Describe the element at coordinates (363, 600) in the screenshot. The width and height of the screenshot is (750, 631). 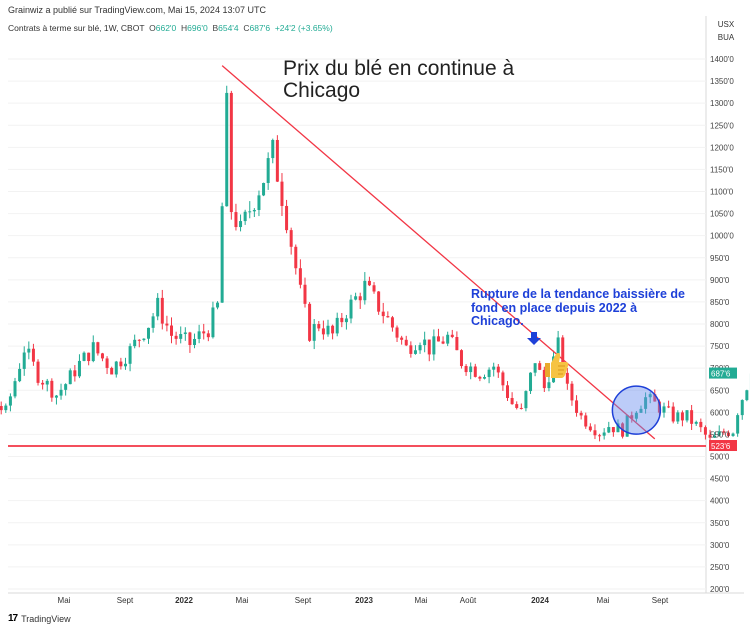
I see `time-axis: Mai Sept 2022 Mai Sept 2023 Mai Août 2024 Mai Sept` at that location.